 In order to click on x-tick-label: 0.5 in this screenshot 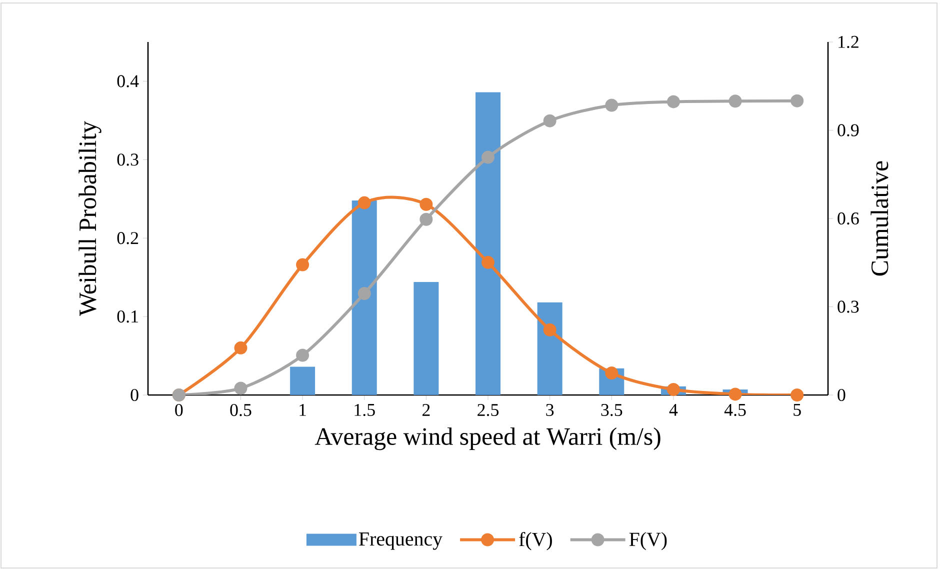, I will do `click(241, 410)`.